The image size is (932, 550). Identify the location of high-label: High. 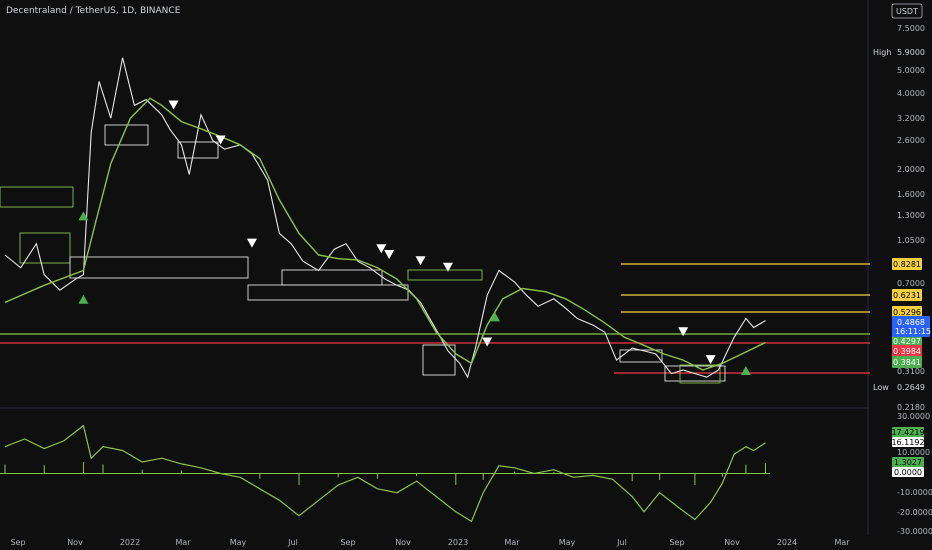
(882, 52).